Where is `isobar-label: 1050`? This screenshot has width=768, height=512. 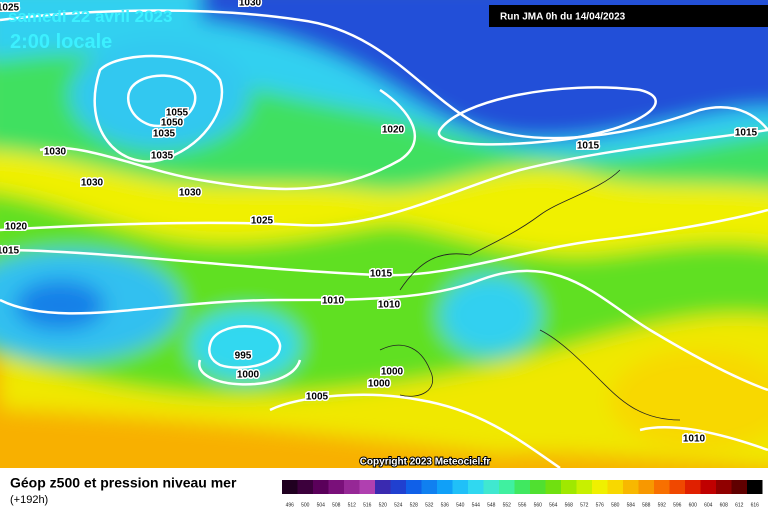 isobar-label: 1050 is located at coordinates (172, 123).